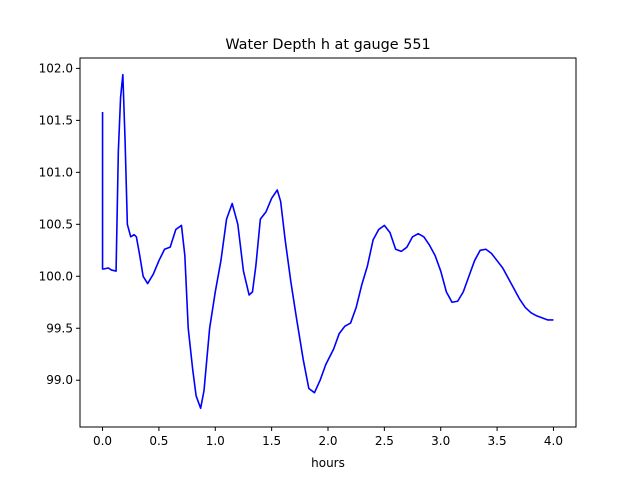  I want to click on x-tick-label: 2.0, so click(327, 441).